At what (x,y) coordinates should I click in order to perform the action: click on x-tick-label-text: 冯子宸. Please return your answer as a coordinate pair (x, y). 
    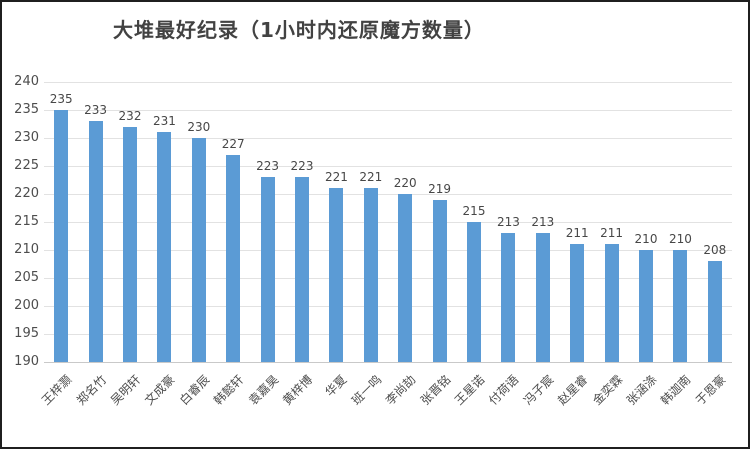
    Looking at the image, I should click on (538, 390).